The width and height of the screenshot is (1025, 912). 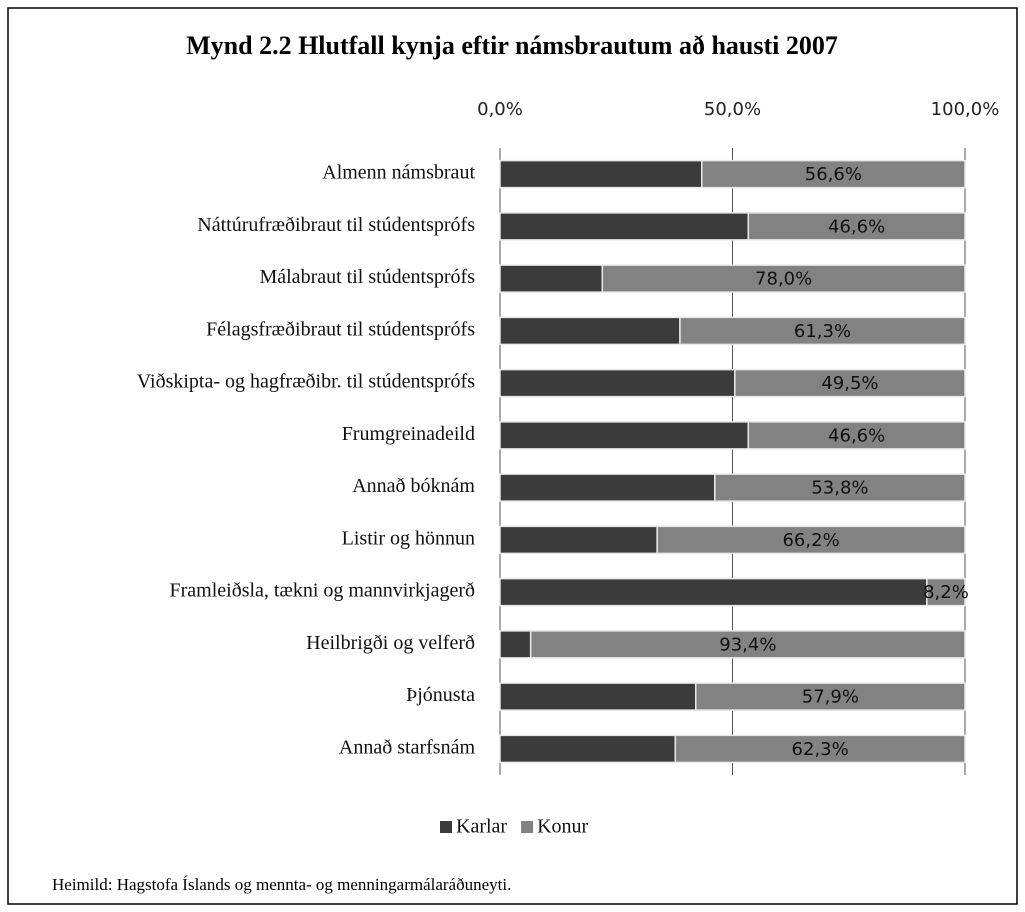 I want to click on y-tick-label: Frumgreinadeild, so click(x=408, y=434).